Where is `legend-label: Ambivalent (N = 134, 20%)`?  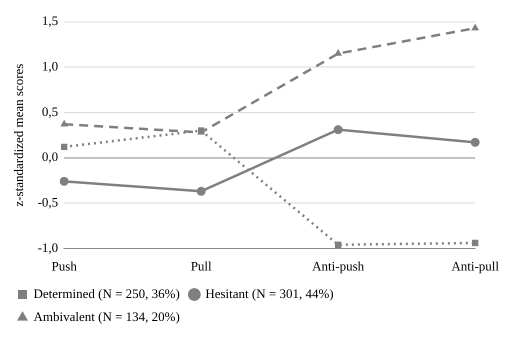
legend-label: Ambivalent (N = 134, 20%) is located at coordinates (107, 316).